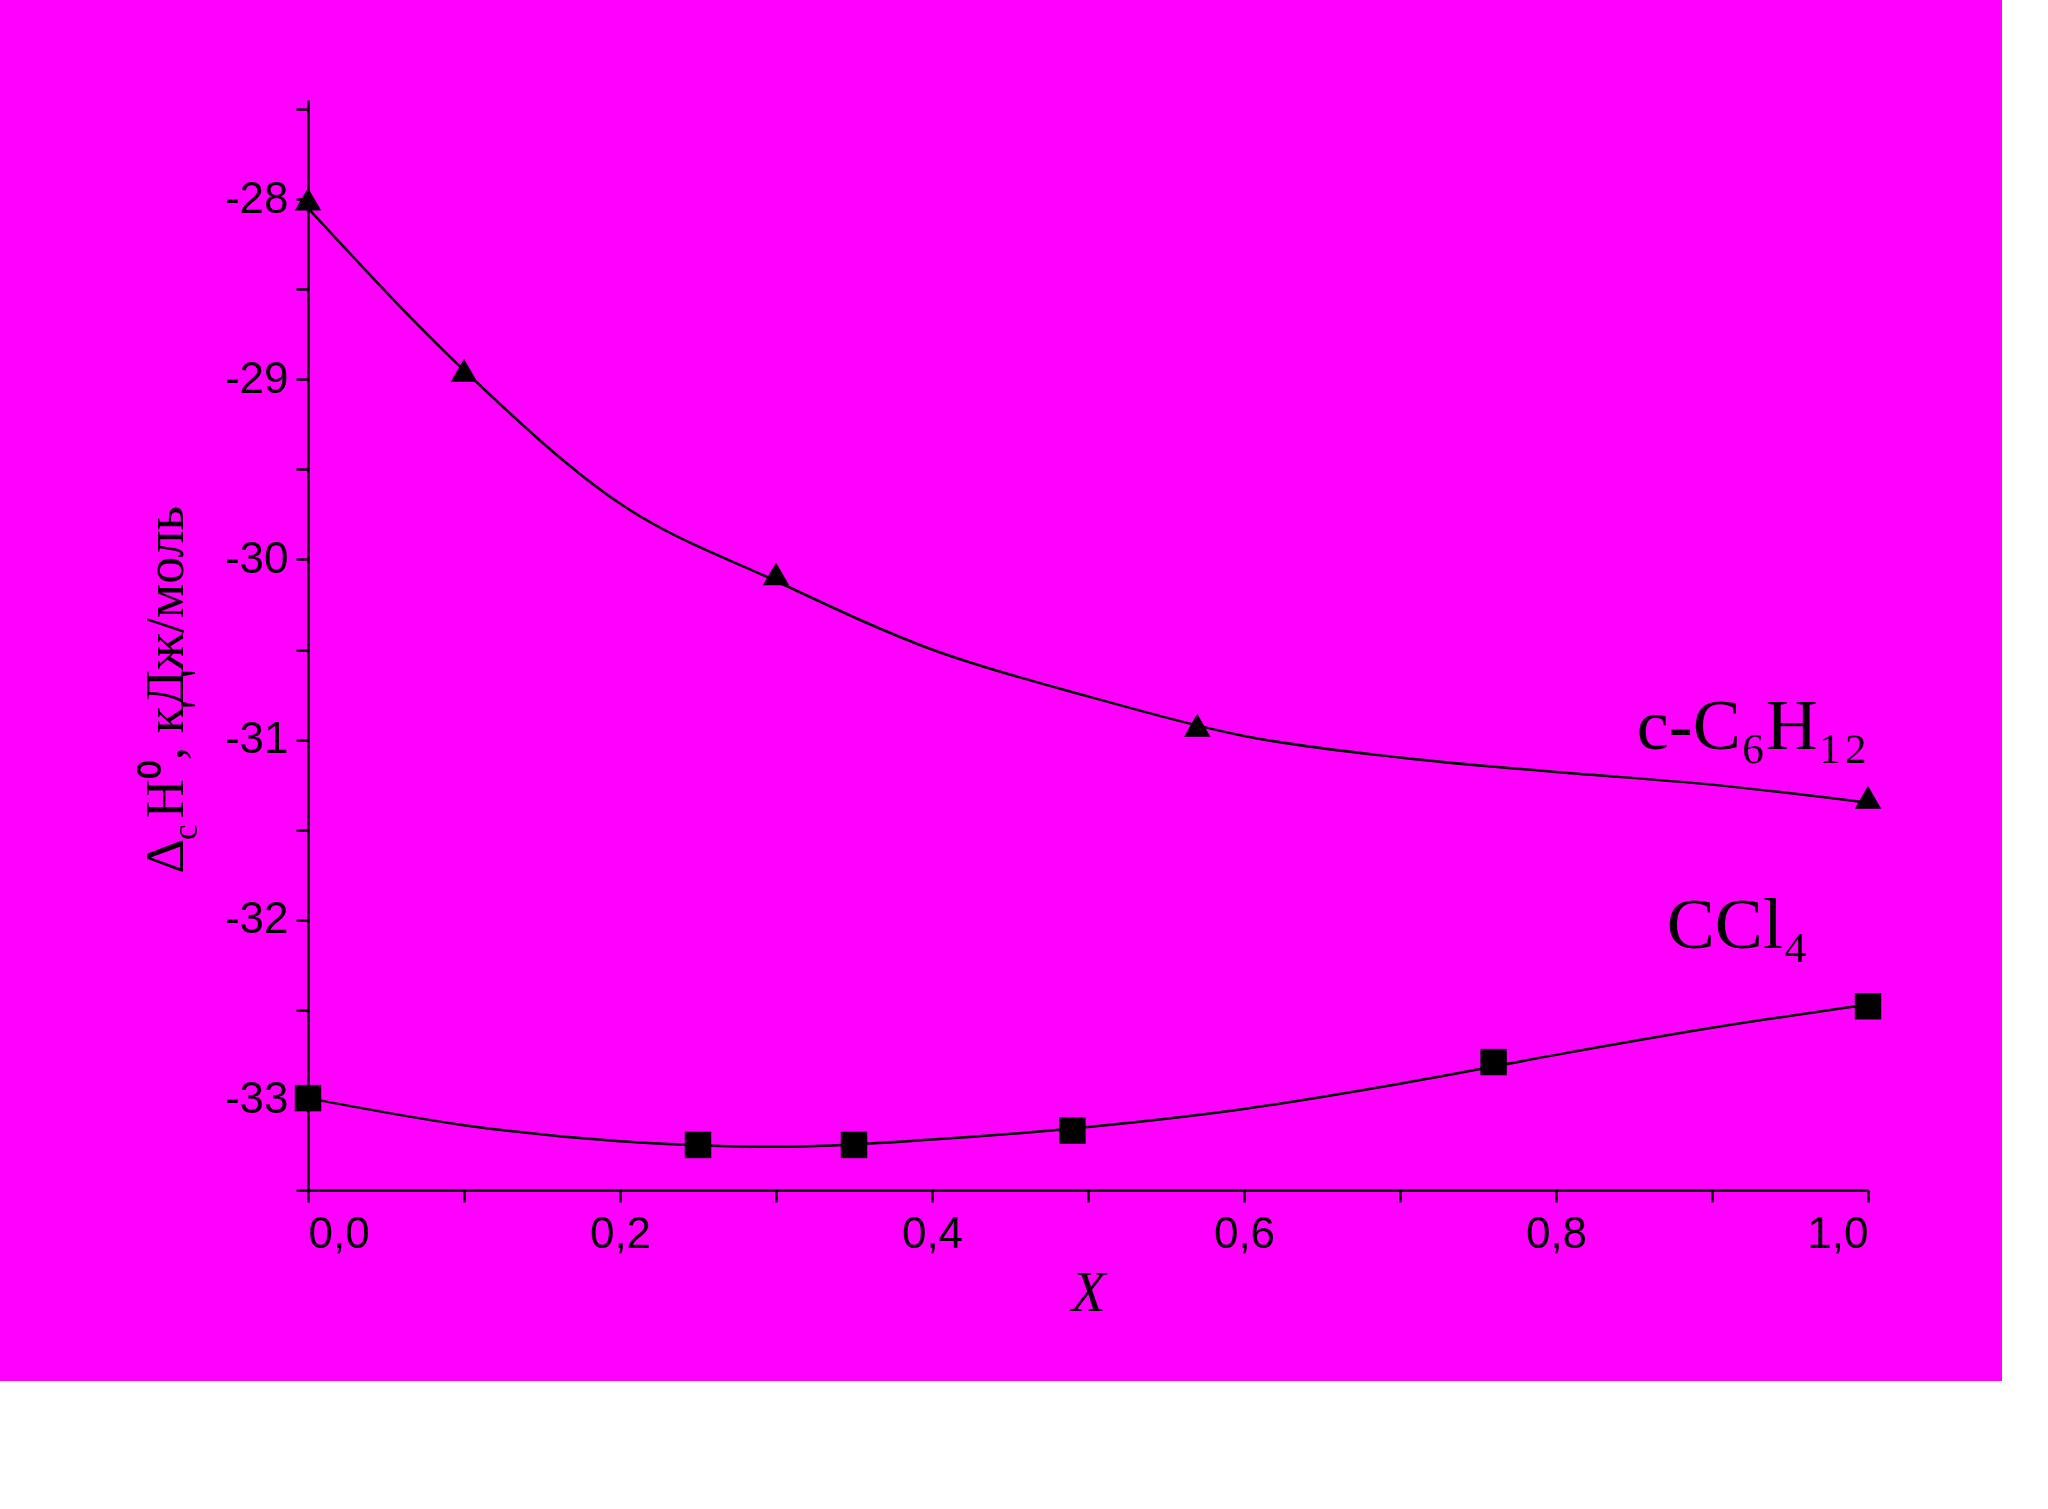  I want to click on y-tick-label: -31, so click(256, 738).